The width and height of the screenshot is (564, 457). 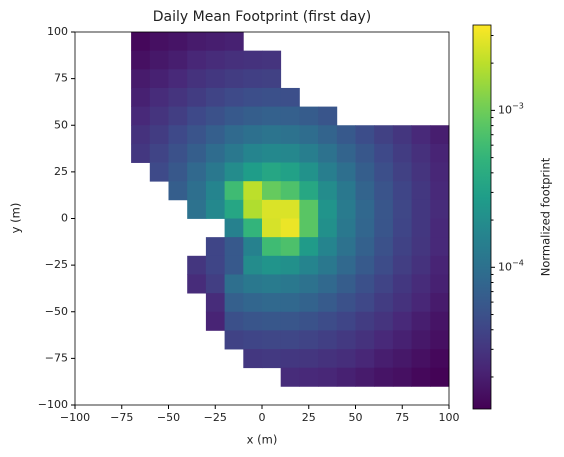 I want to click on y-tick-label: 50, so click(x=61, y=124).